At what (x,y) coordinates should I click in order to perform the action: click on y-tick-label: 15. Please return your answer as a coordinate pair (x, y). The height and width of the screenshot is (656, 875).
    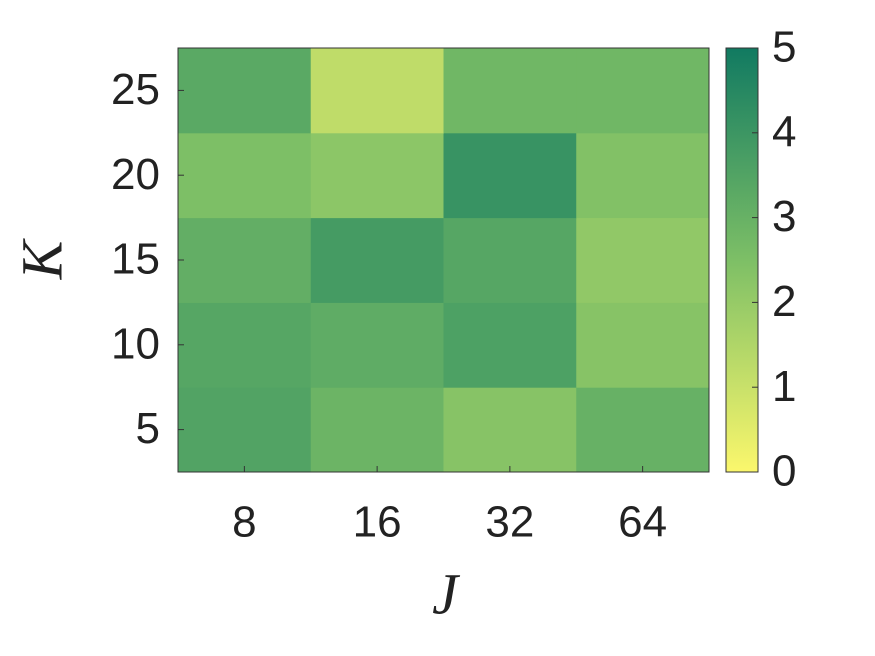
    Looking at the image, I should click on (135, 259).